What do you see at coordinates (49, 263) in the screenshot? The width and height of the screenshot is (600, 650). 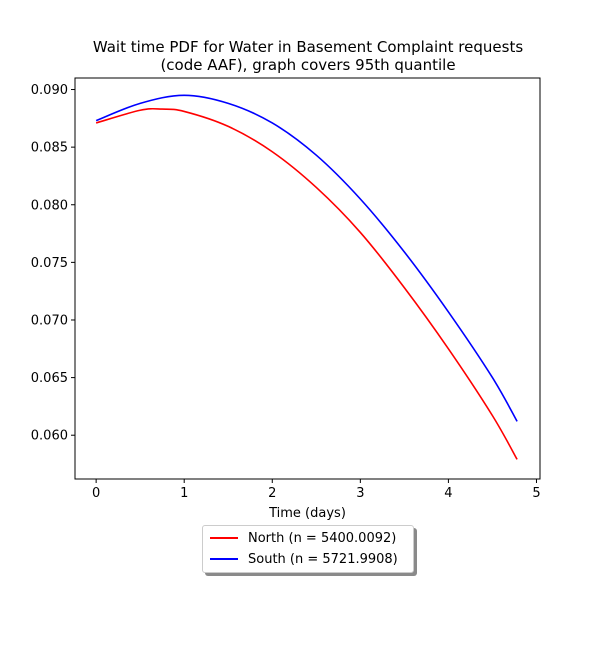 I see `y-tick-label: 0.075` at bounding box center [49, 263].